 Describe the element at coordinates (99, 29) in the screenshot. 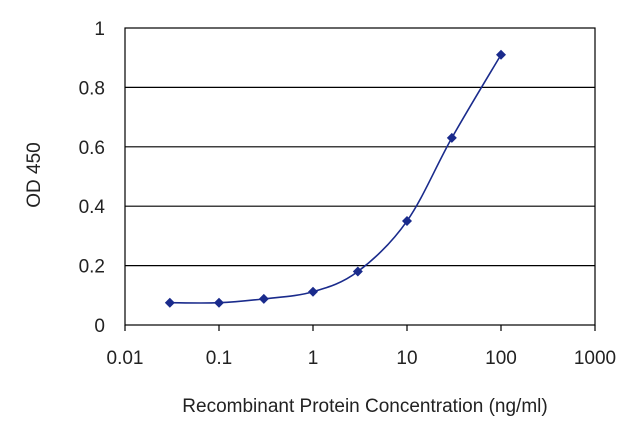

I see `y-tick-label: 1` at that location.